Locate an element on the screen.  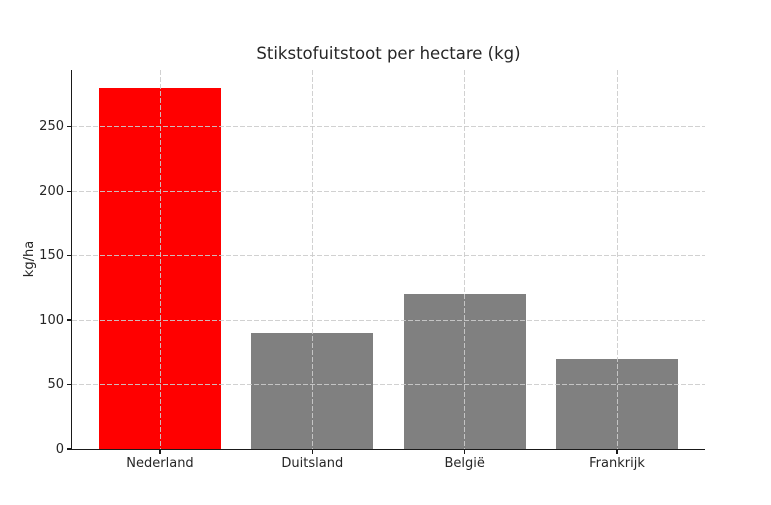
x-tick-label: België is located at coordinates (464, 463).